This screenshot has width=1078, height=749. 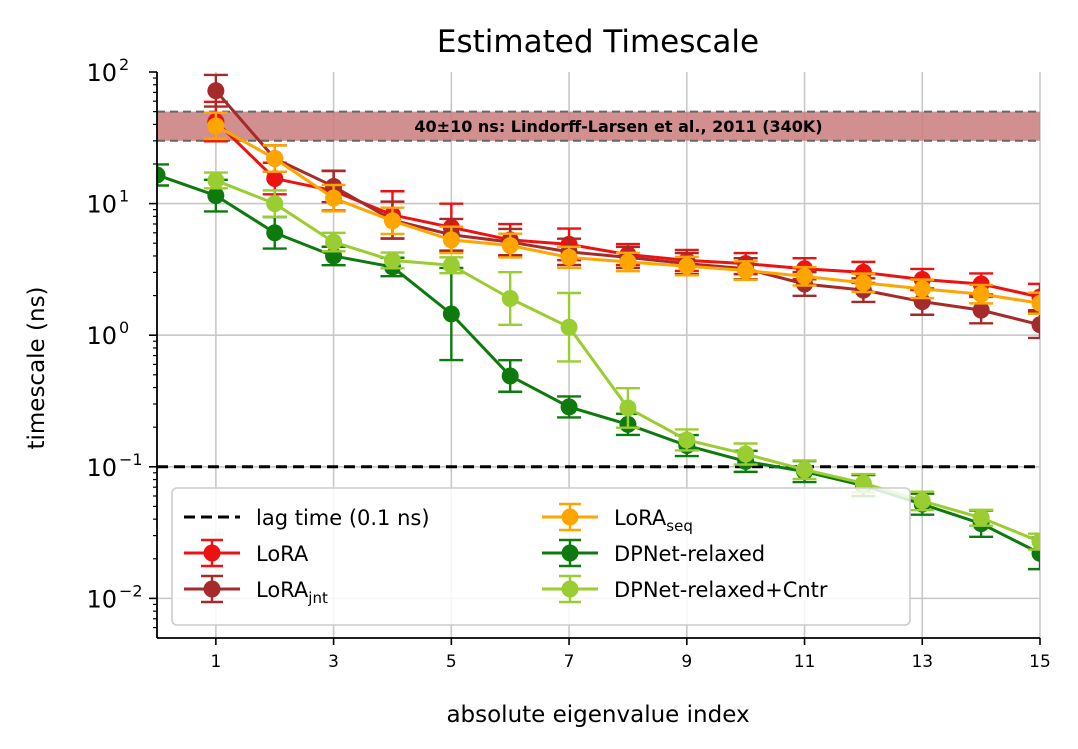 What do you see at coordinates (124, 327) in the screenshot?
I see `y-tick-exponent: 0` at bounding box center [124, 327].